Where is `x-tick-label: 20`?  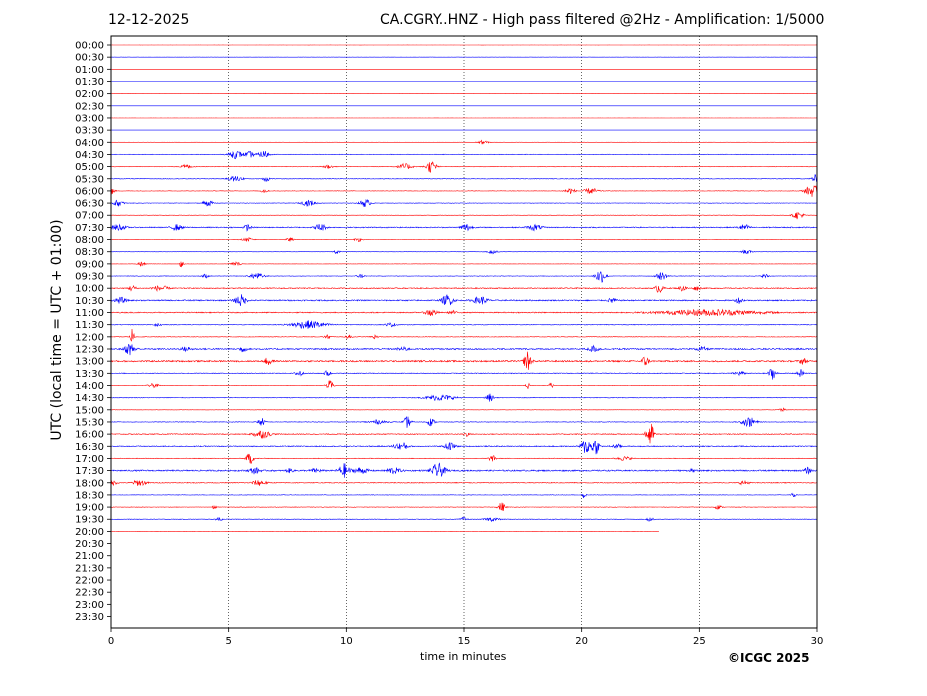 x-tick-label: 20 is located at coordinates (581, 641).